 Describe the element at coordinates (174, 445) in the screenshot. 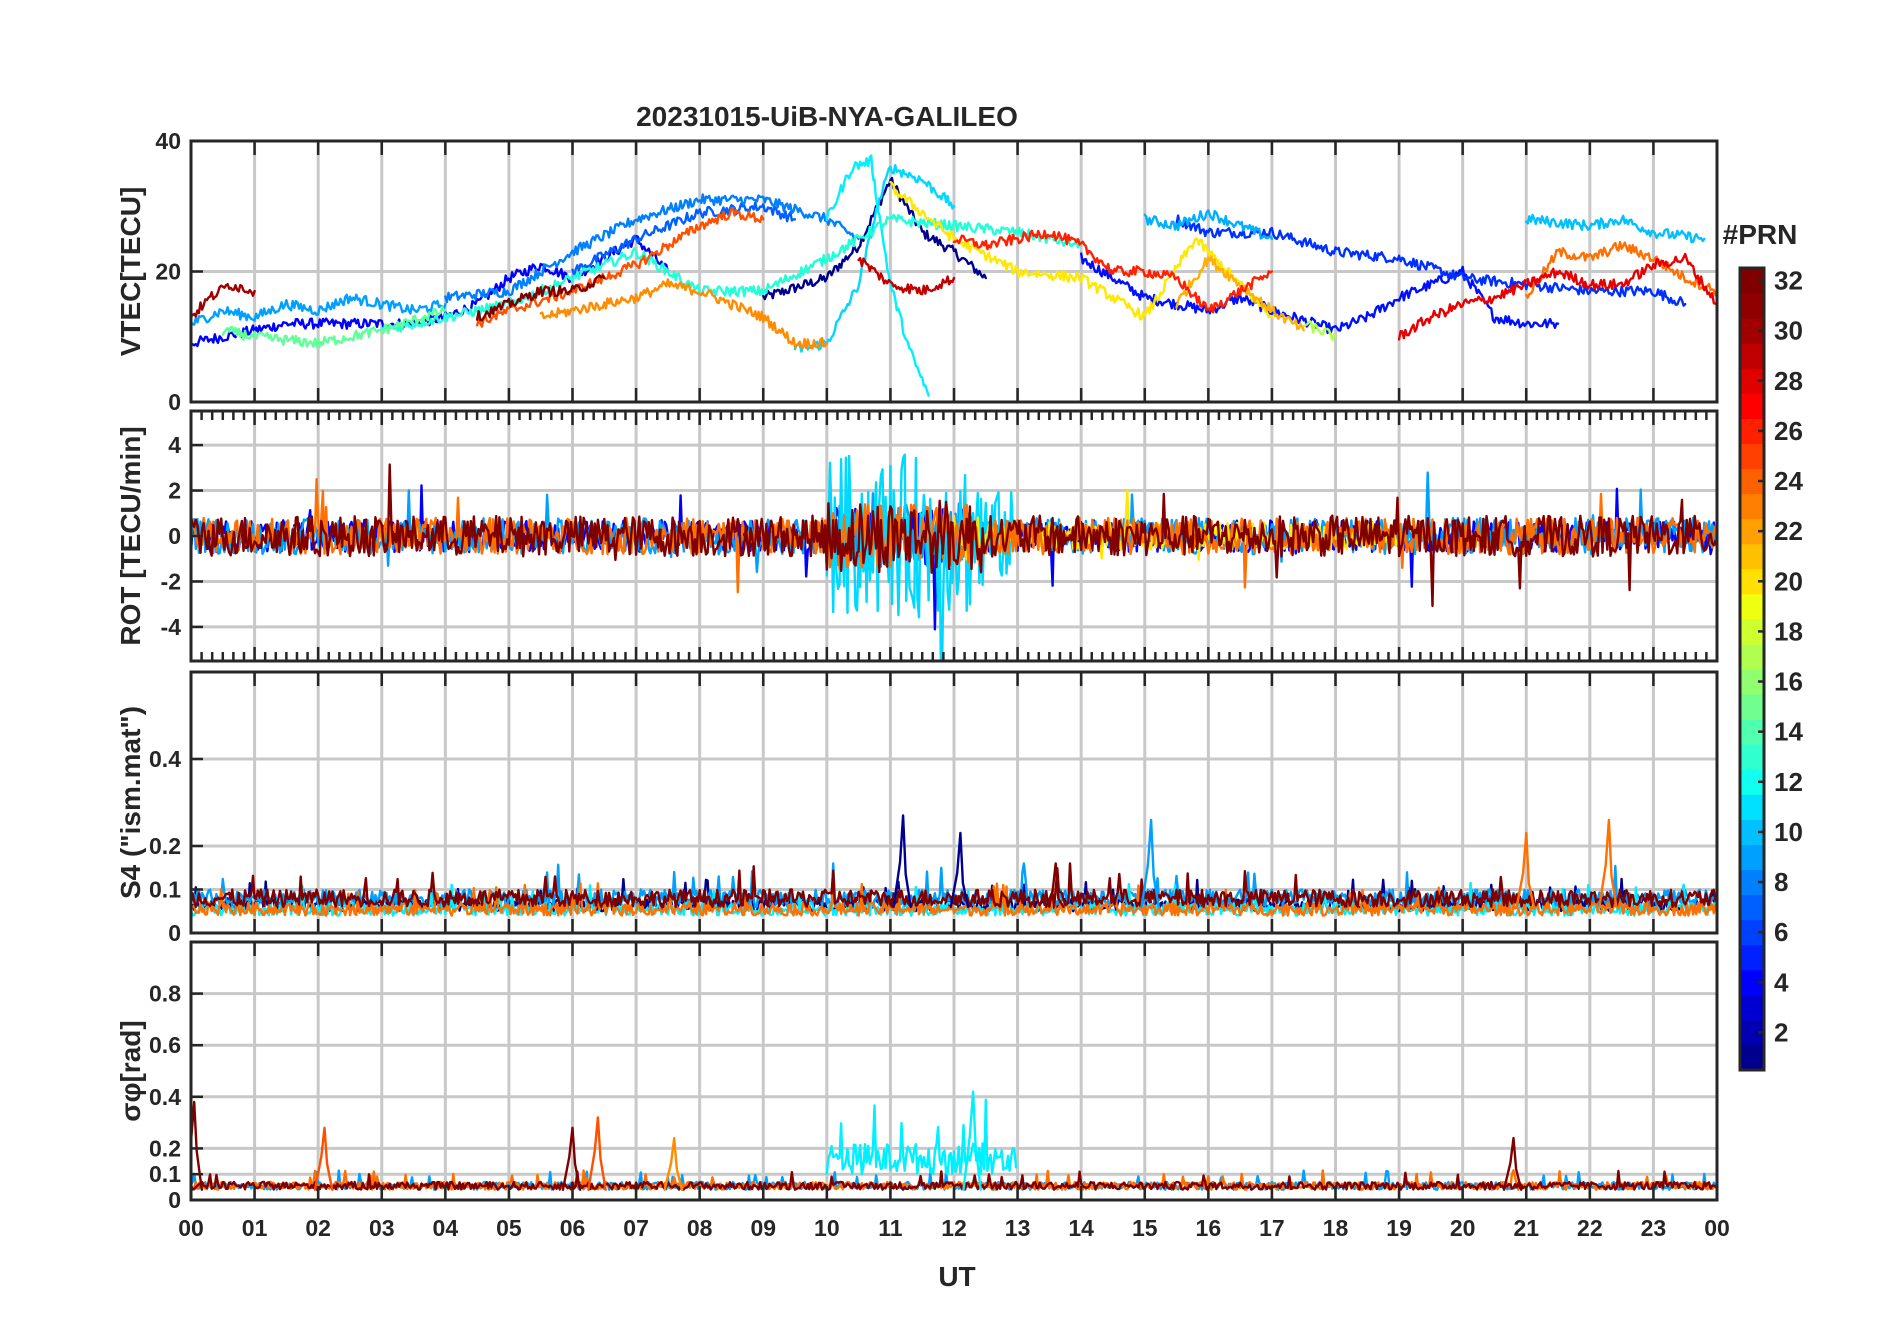

I see `rot-y-tick-label: 4` at that location.